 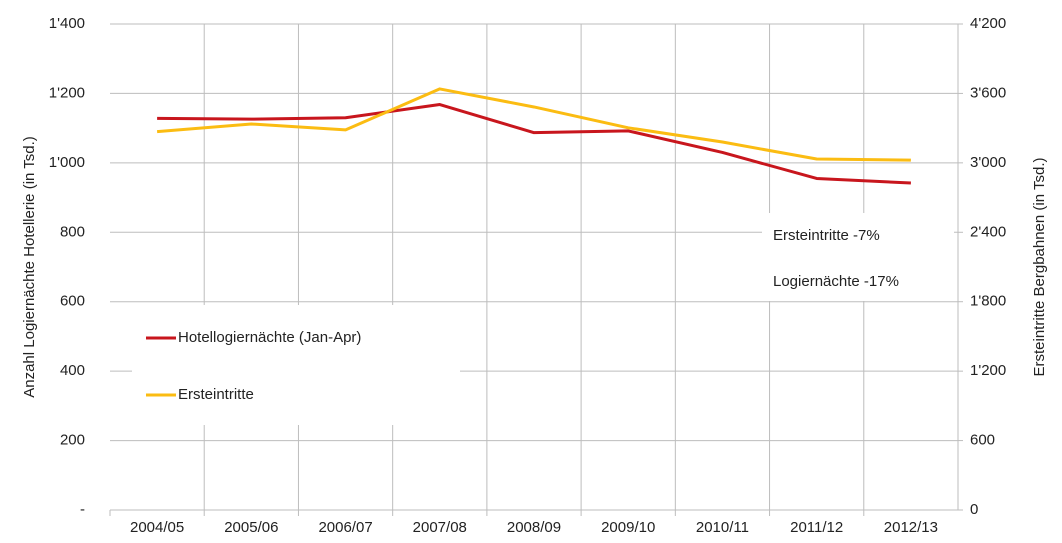 I want to click on y-tick-label: 200, so click(x=72, y=440).